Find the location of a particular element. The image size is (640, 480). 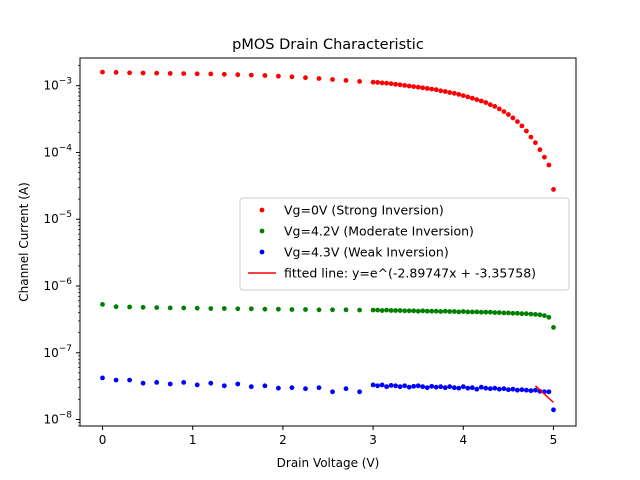

y-tick-label: 10⁻⁵ is located at coordinates (57, 218).